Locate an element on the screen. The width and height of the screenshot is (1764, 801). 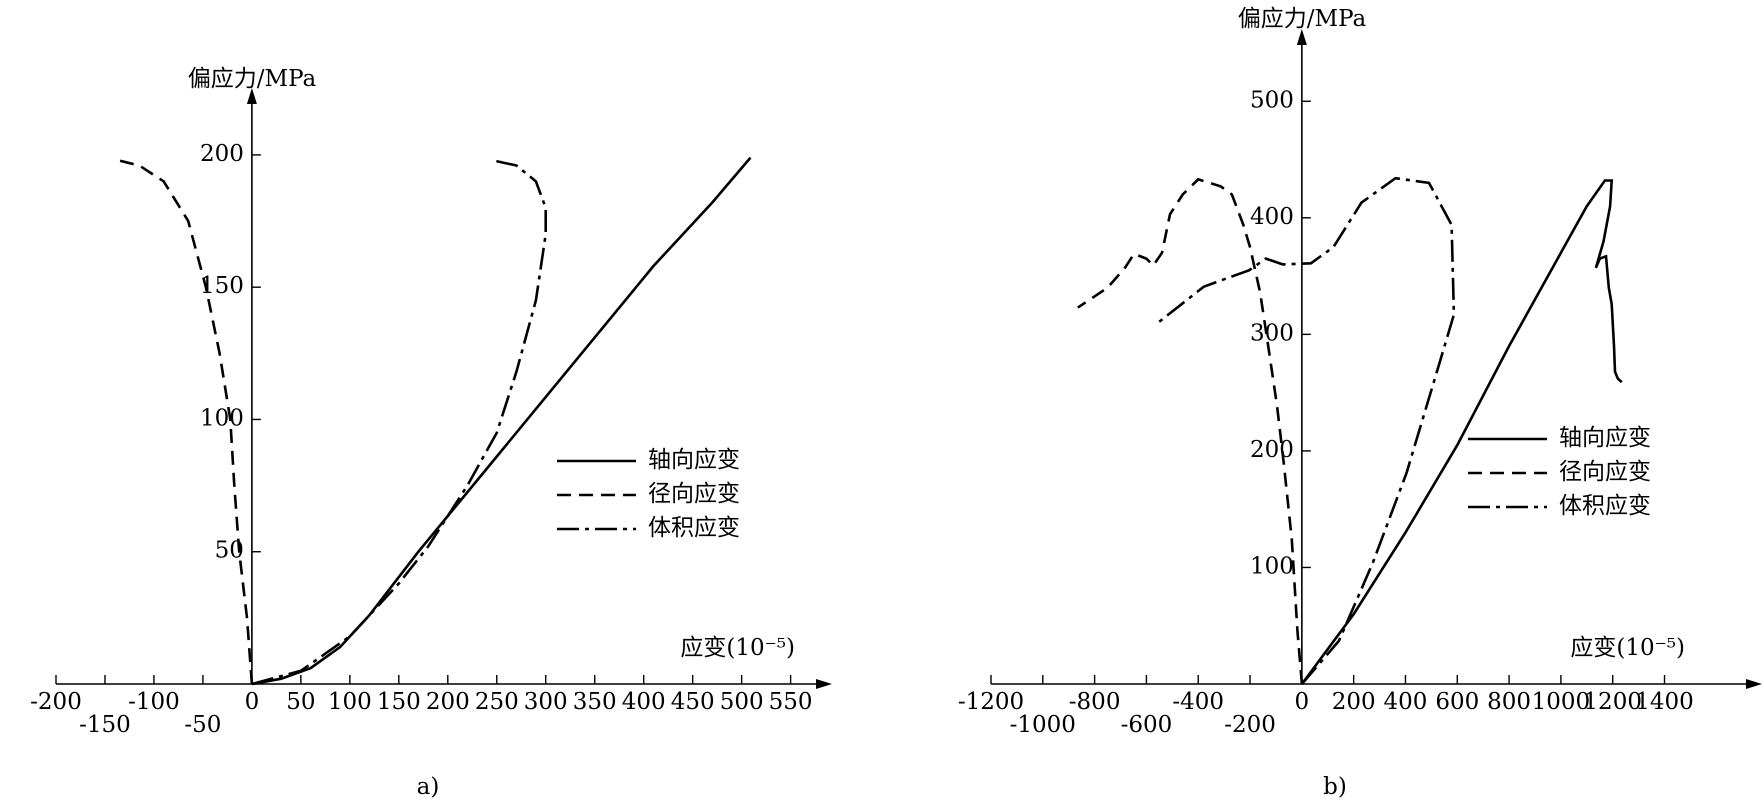
x-tick-label: 300 is located at coordinates (546, 702).